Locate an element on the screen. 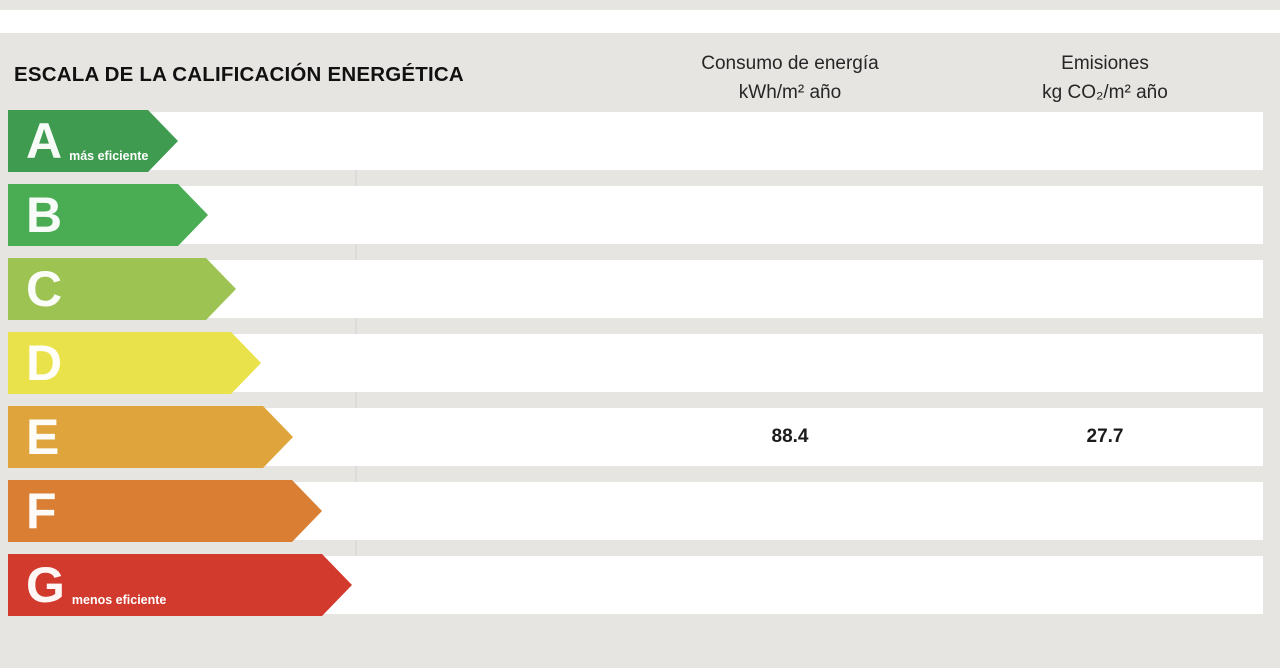  rating-row-c: C is located at coordinates (635, 289).